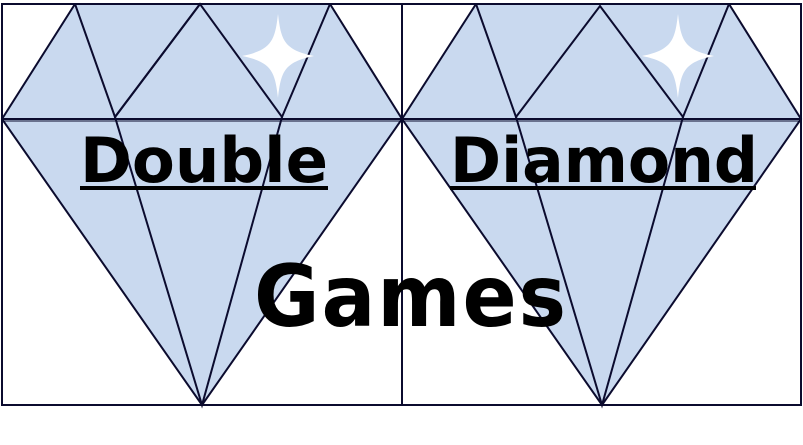  Describe the element at coordinates (204, 160) in the screenshot. I see `logo-word-double: Double` at that location.